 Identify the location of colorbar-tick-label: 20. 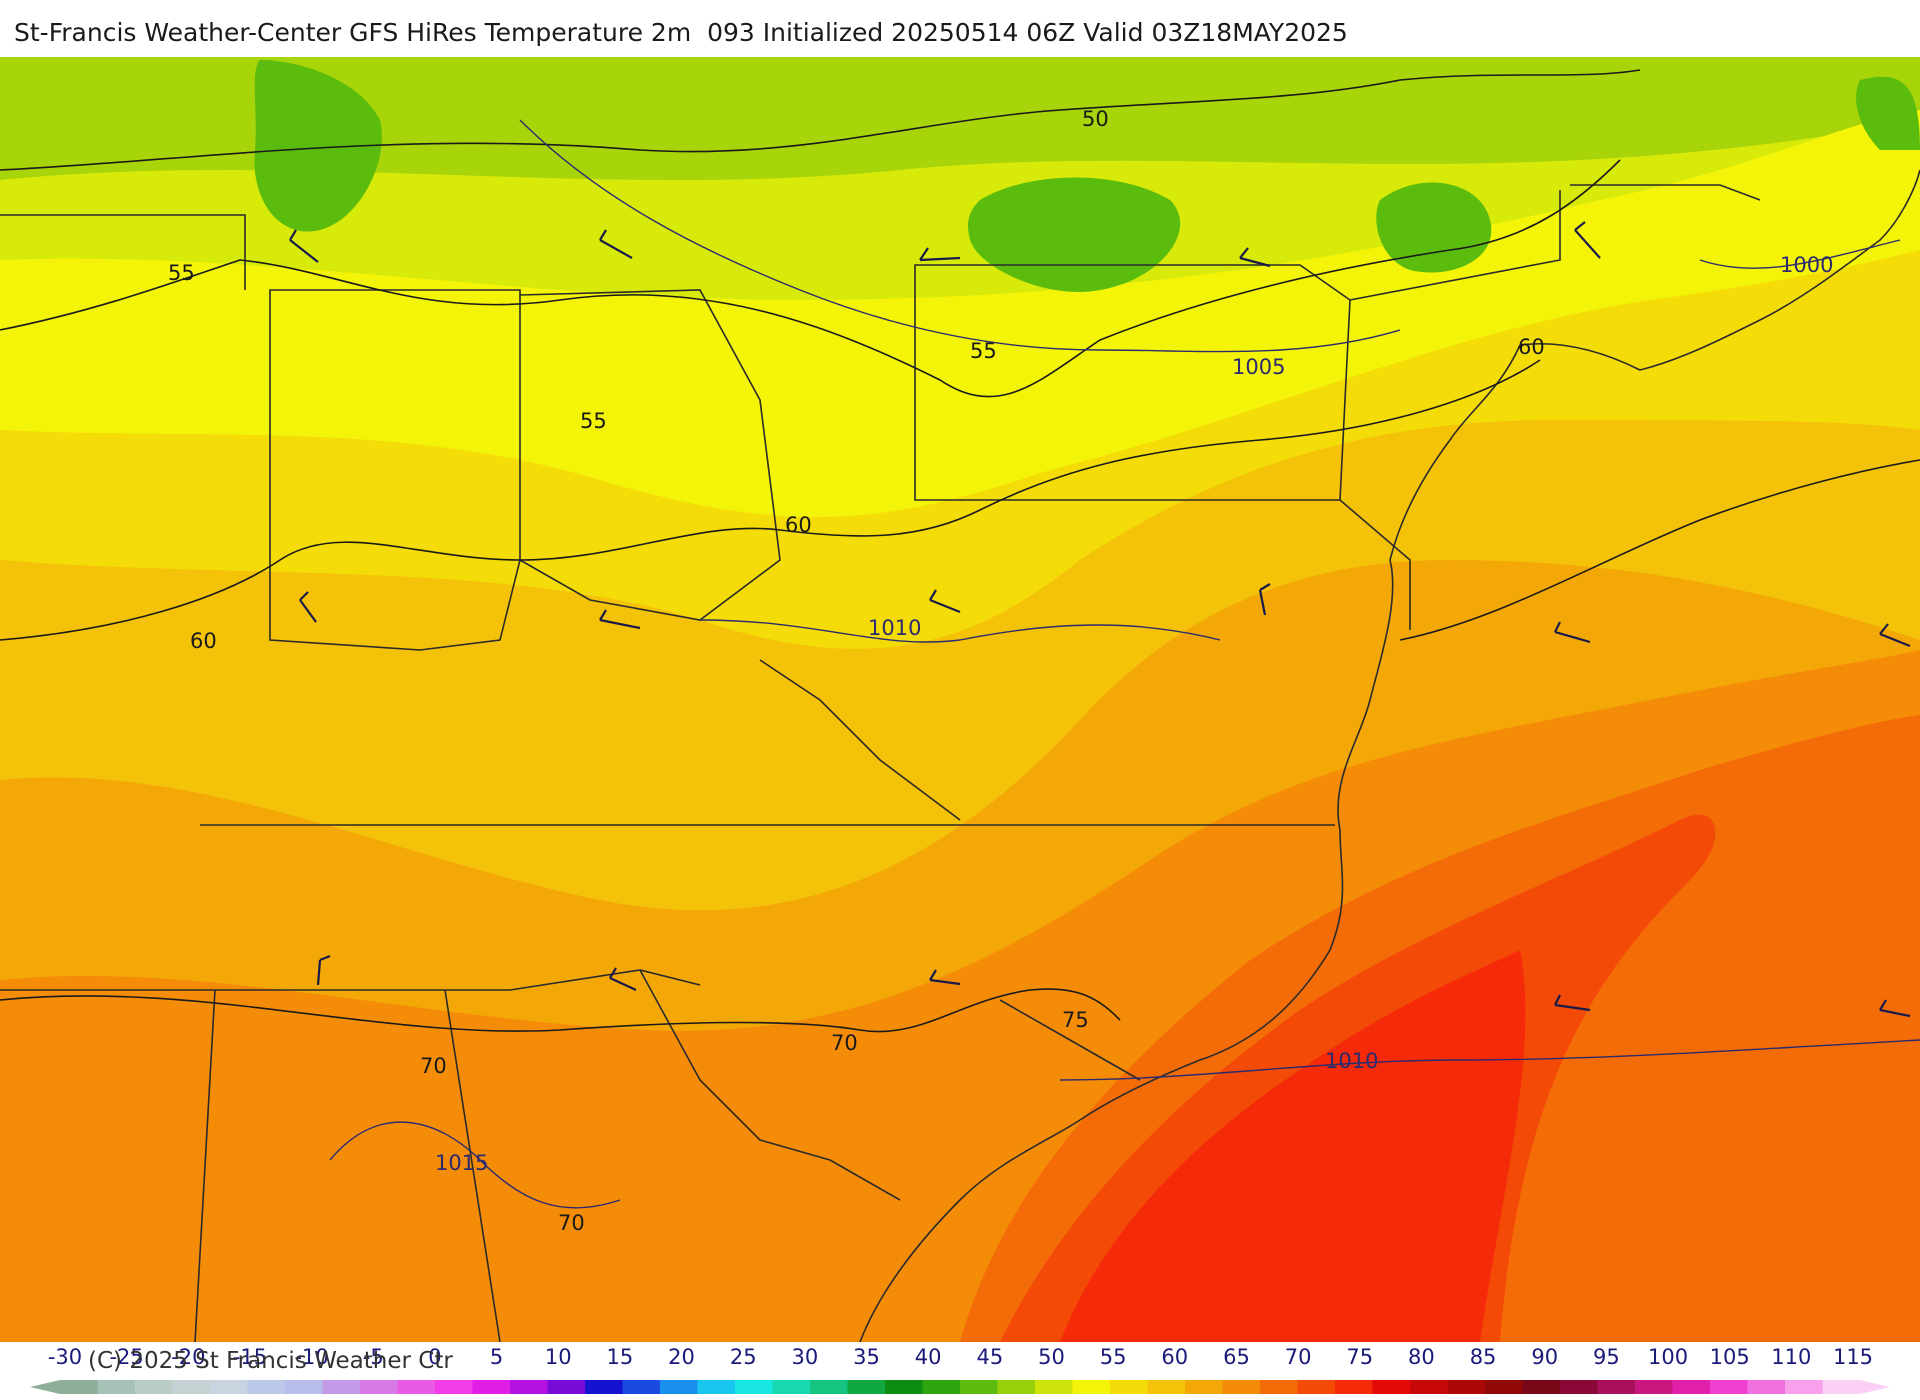
(681, 1357).